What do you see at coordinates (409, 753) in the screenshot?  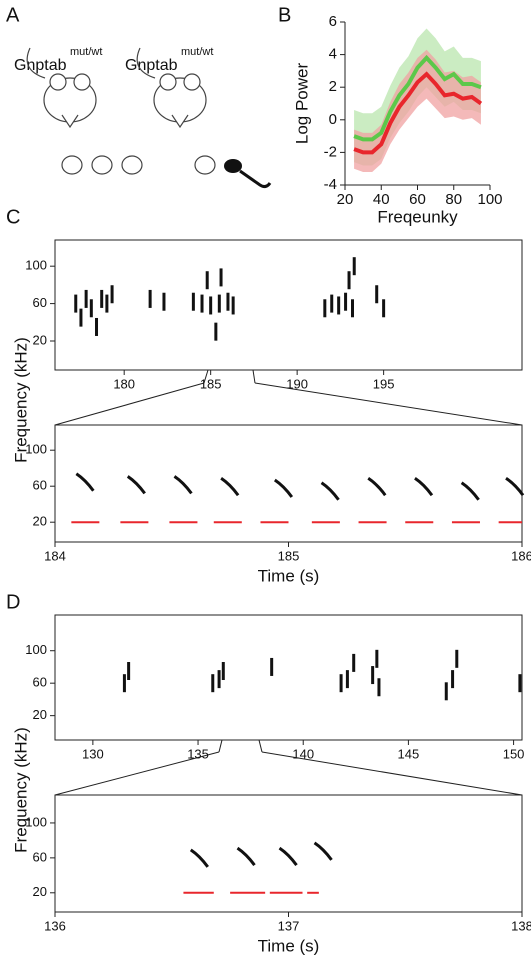 I see `x-tick-label: 145` at bounding box center [409, 753].